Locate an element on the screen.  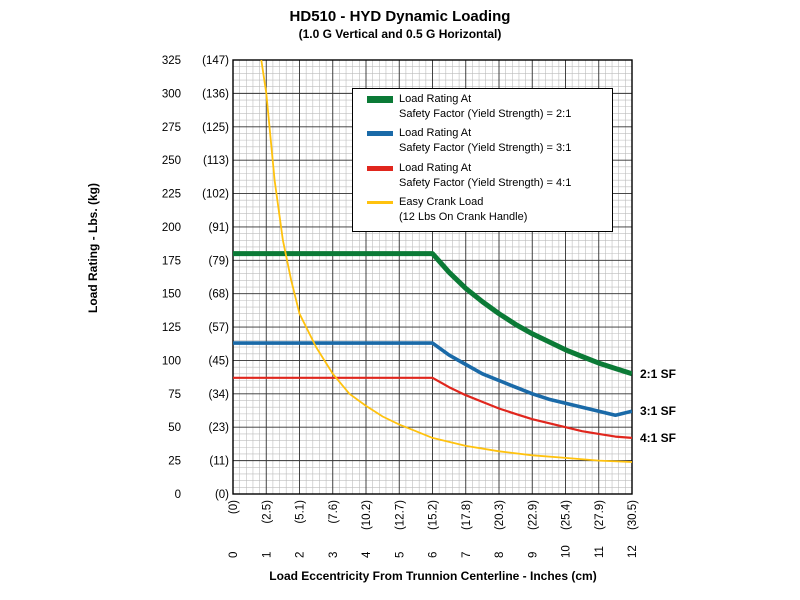
chart-title: HD510 - HYD Dynamic Loading is located at coordinates (400, 16).